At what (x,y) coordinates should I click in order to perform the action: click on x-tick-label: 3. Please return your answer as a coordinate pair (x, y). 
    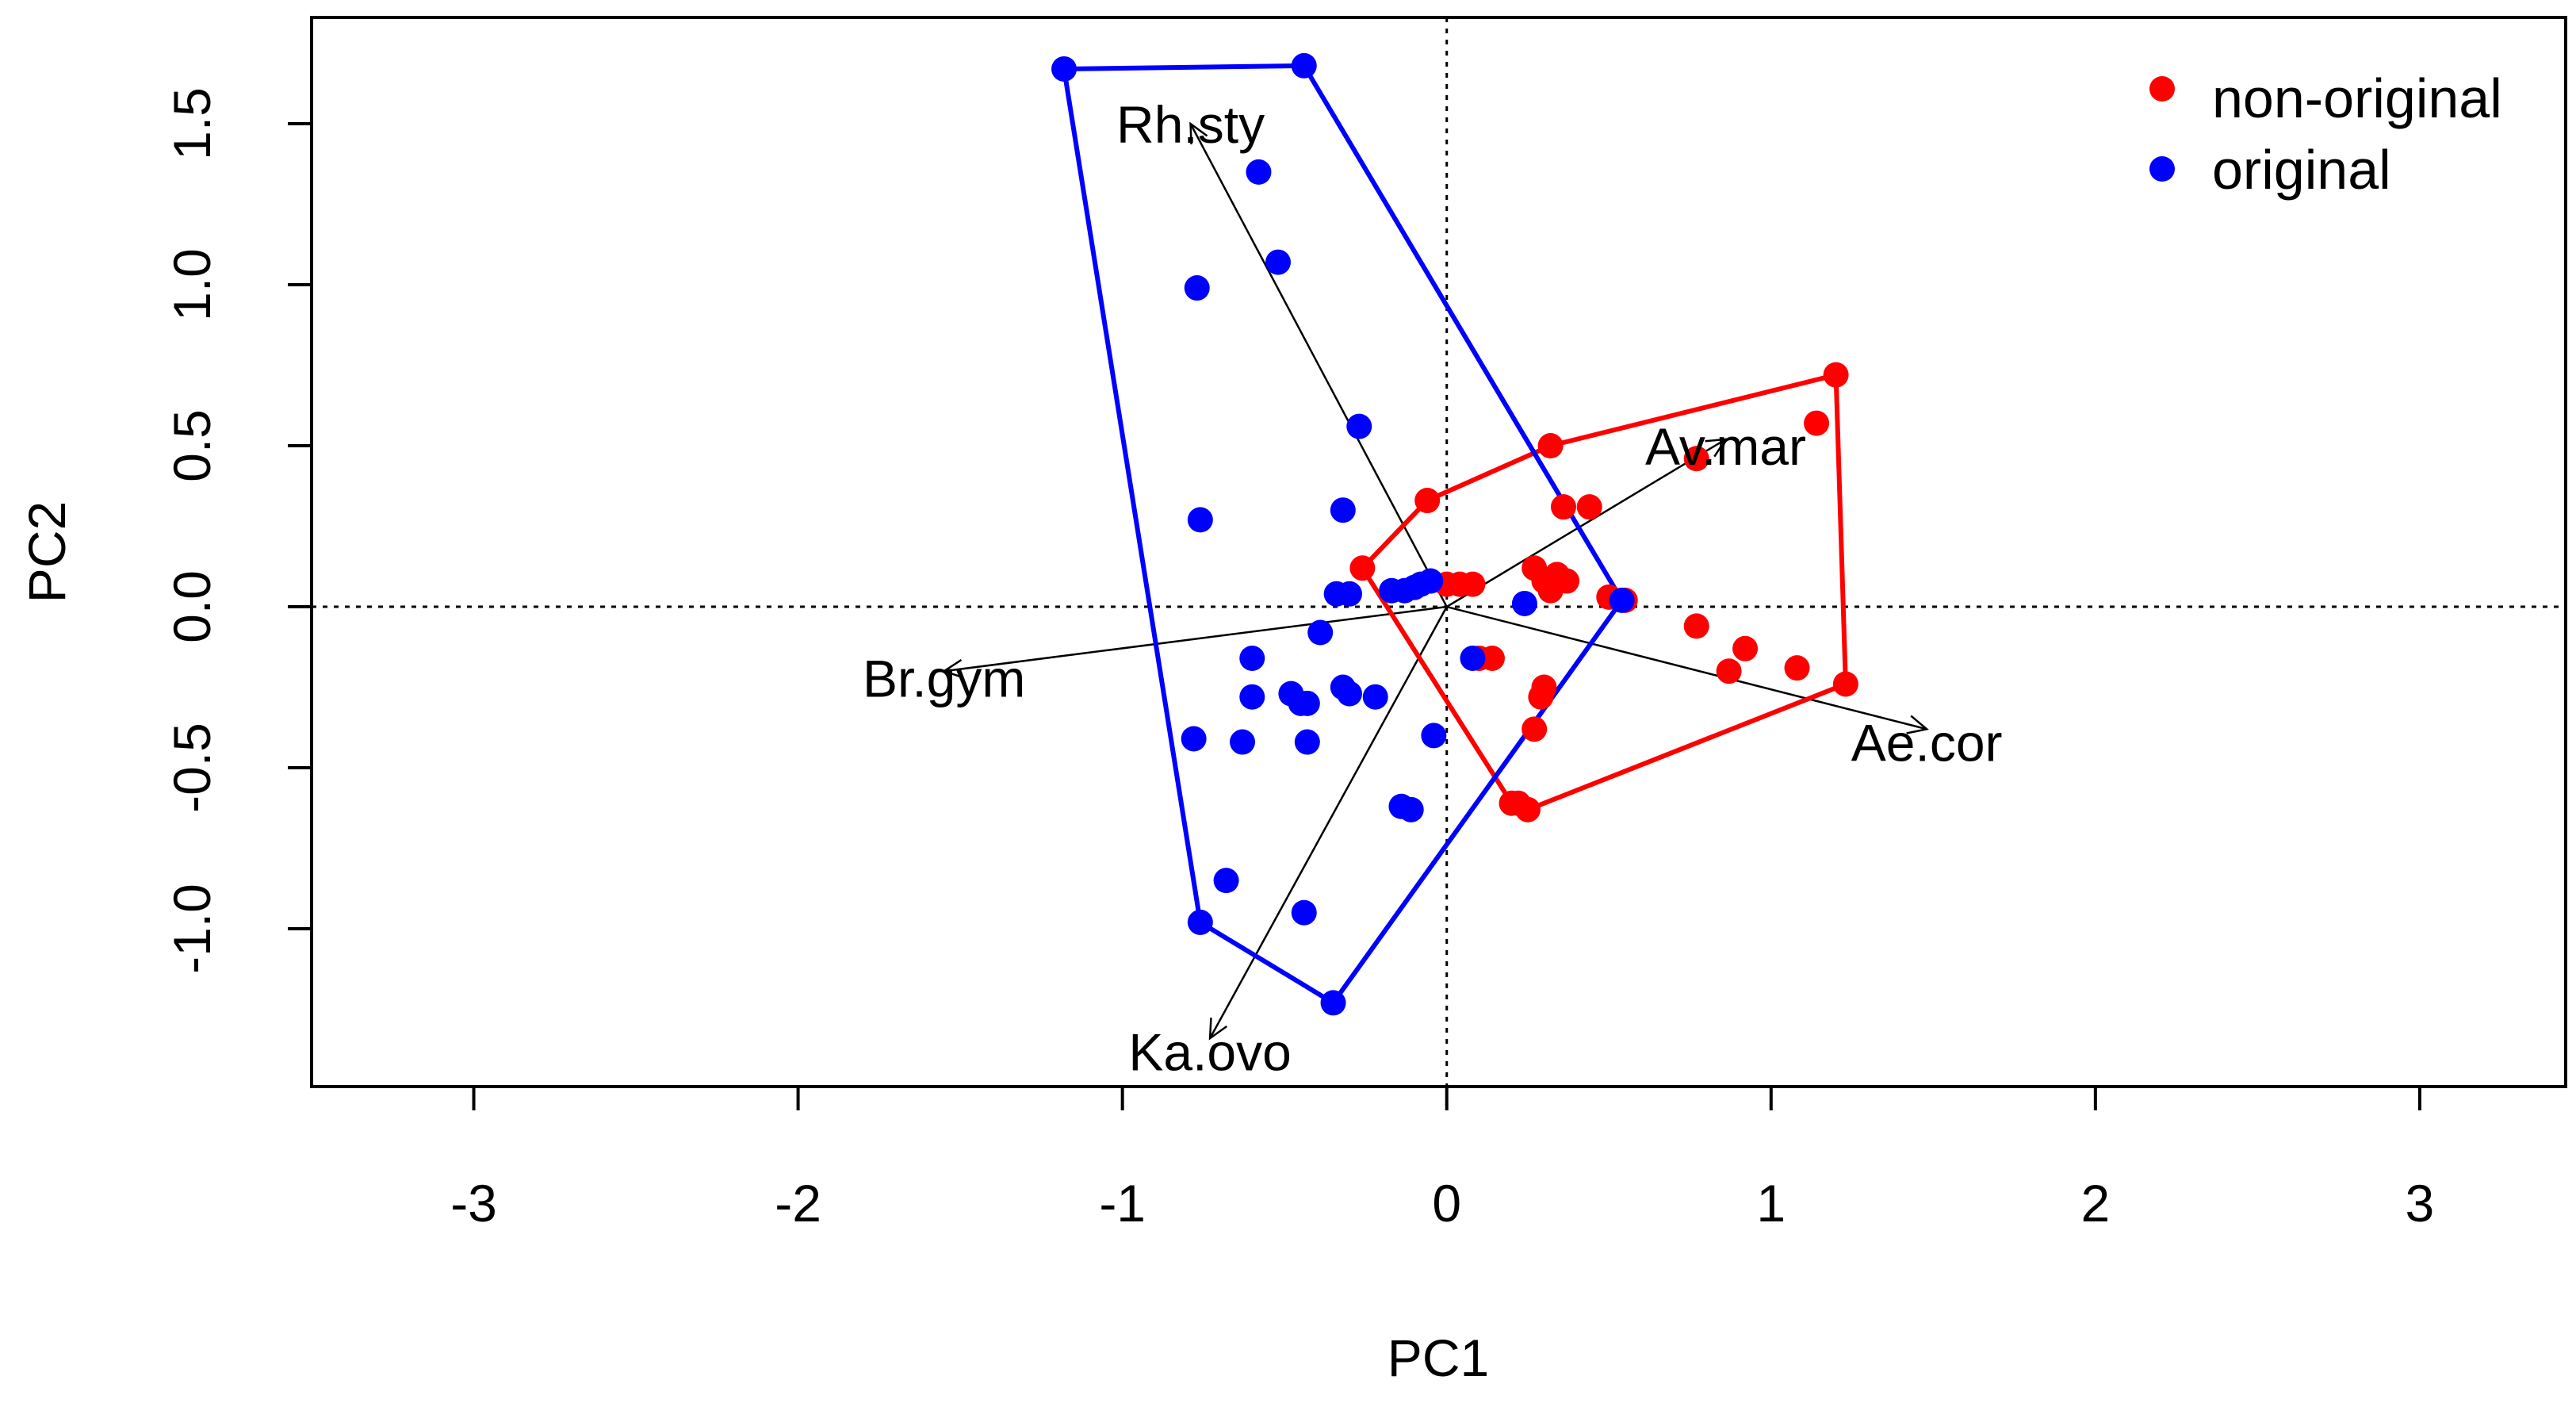
    Looking at the image, I should click on (2420, 1204).